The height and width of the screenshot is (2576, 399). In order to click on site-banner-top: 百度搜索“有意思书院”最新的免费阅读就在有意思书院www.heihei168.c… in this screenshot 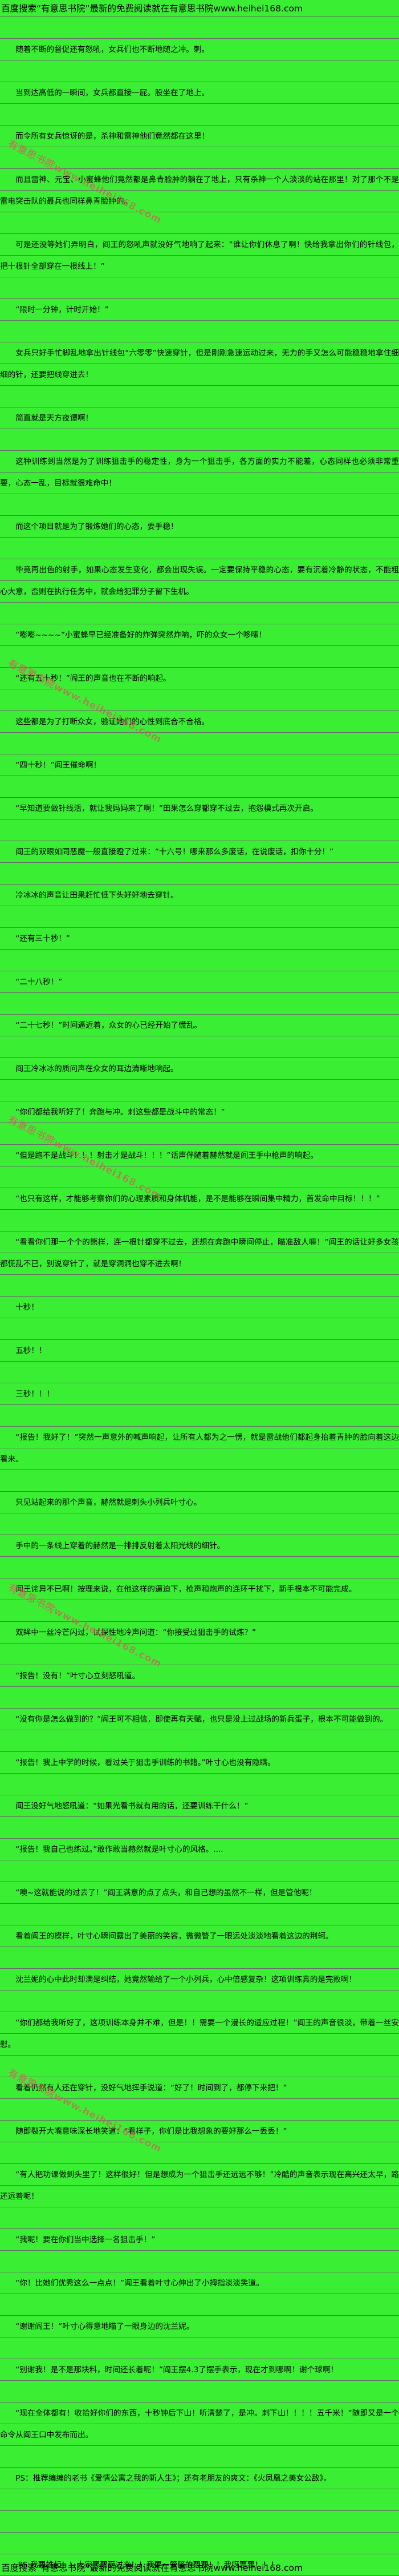, I will do `click(152, 8)`.